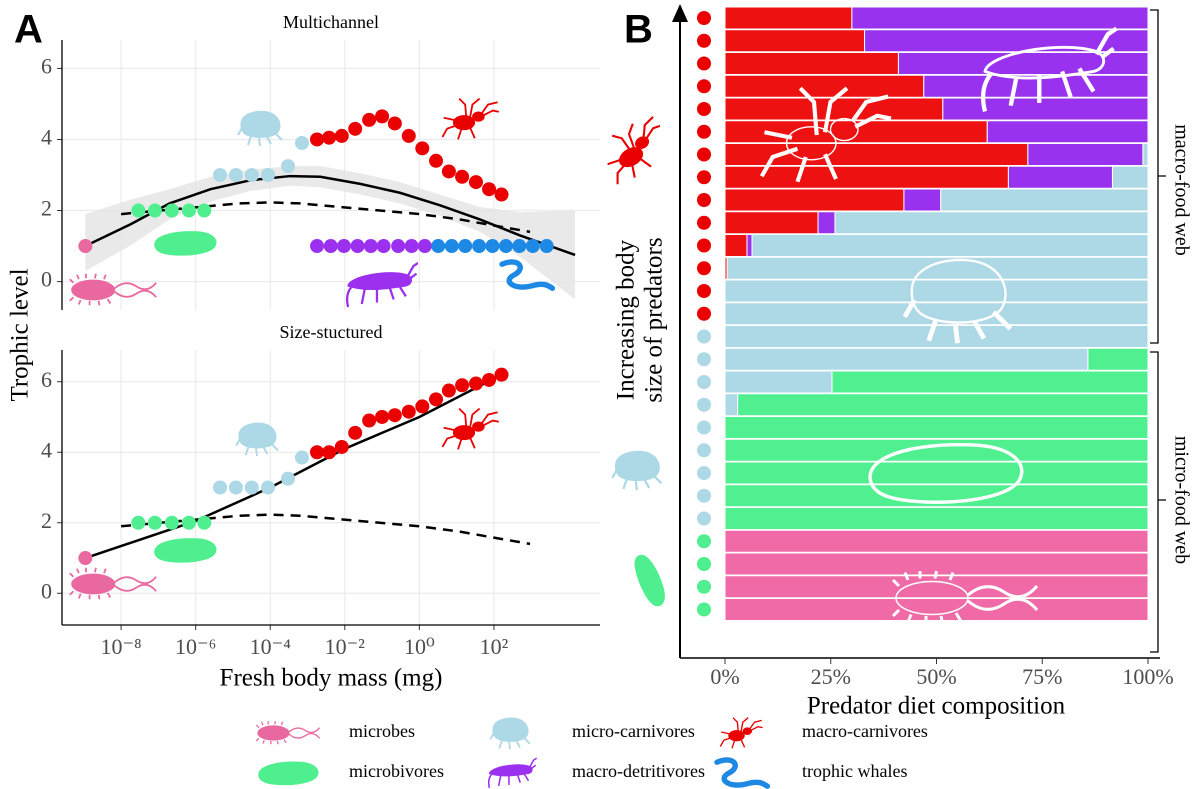 The image size is (1203, 789). I want to click on x-tick-label: 10⁻⁸, so click(120, 646).